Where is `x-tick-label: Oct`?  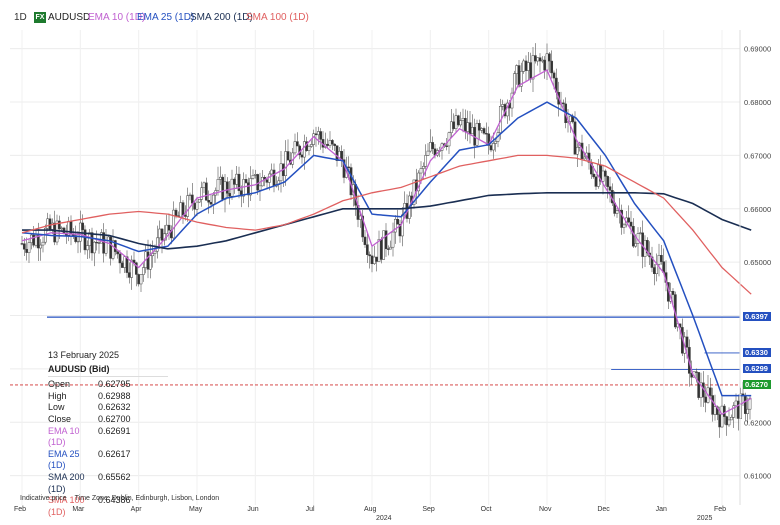 x-tick-label: Oct is located at coordinates (486, 509).